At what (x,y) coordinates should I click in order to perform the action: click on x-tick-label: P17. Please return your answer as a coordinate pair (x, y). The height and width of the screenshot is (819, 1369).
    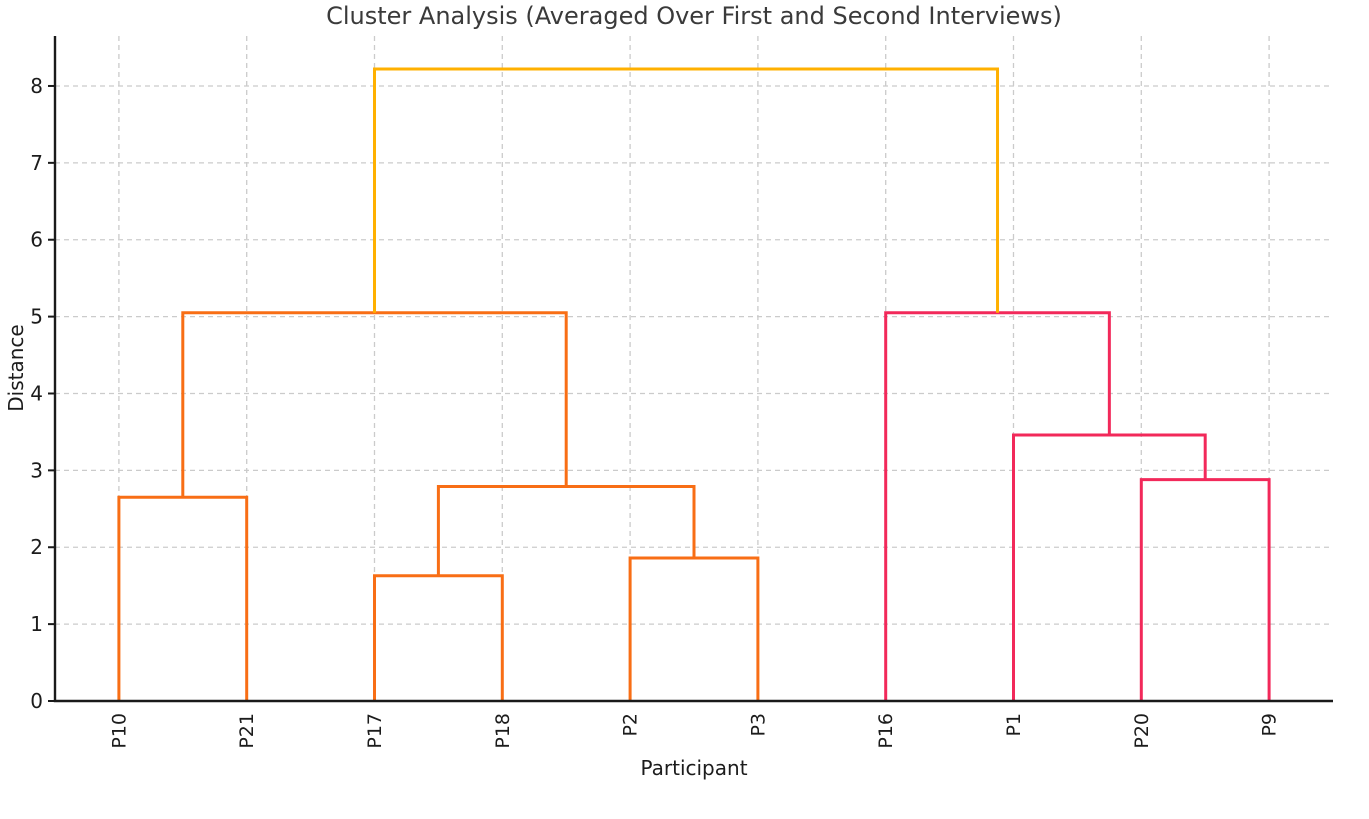
    Looking at the image, I should click on (375, 731).